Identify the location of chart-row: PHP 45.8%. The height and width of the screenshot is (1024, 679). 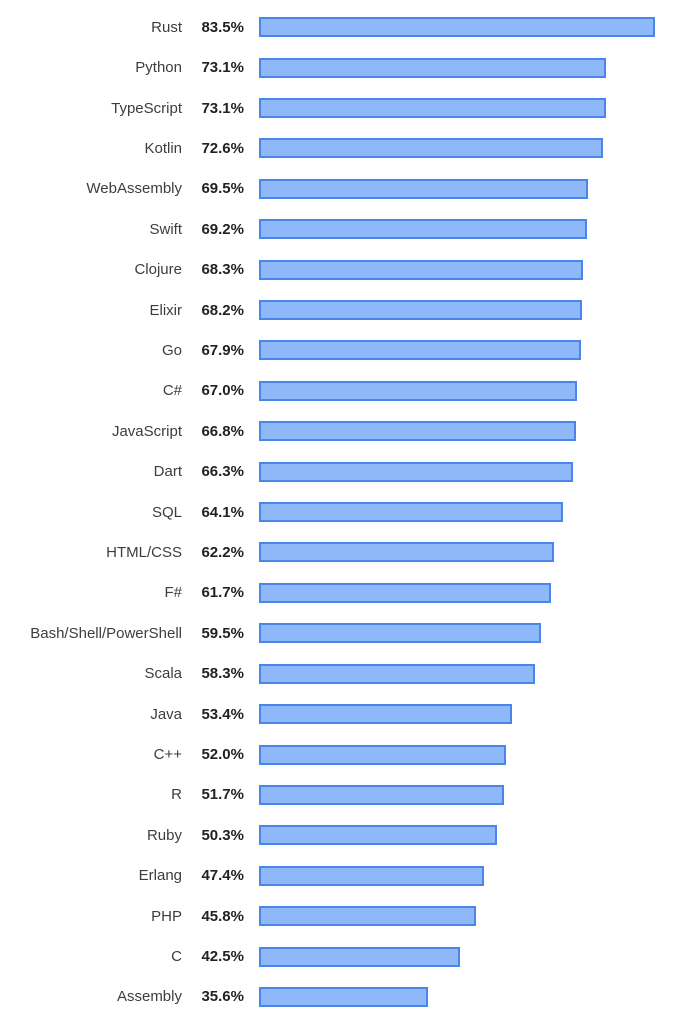
(339, 916).